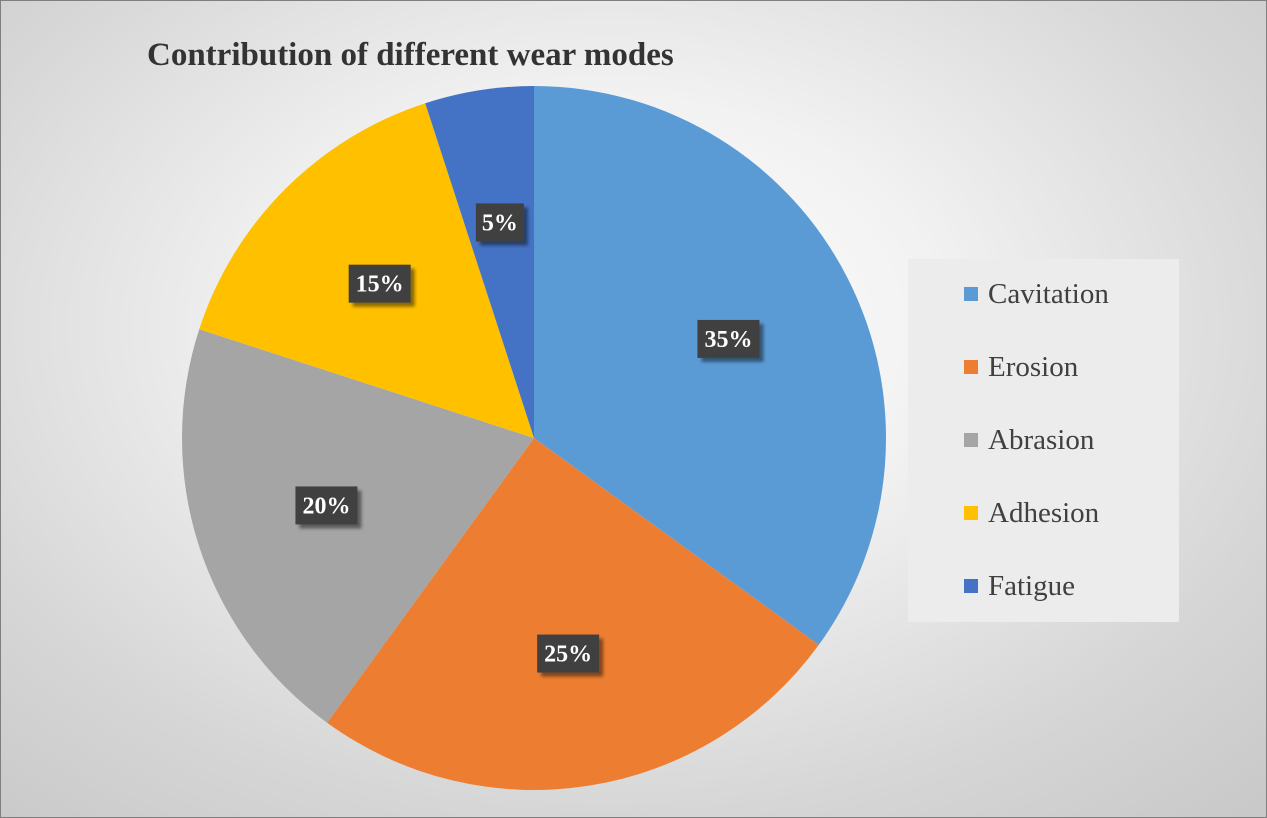 The width and height of the screenshot is (1267, 818). I want to click on legend-item-abrasion: Abrasion, so click(1029, 439).